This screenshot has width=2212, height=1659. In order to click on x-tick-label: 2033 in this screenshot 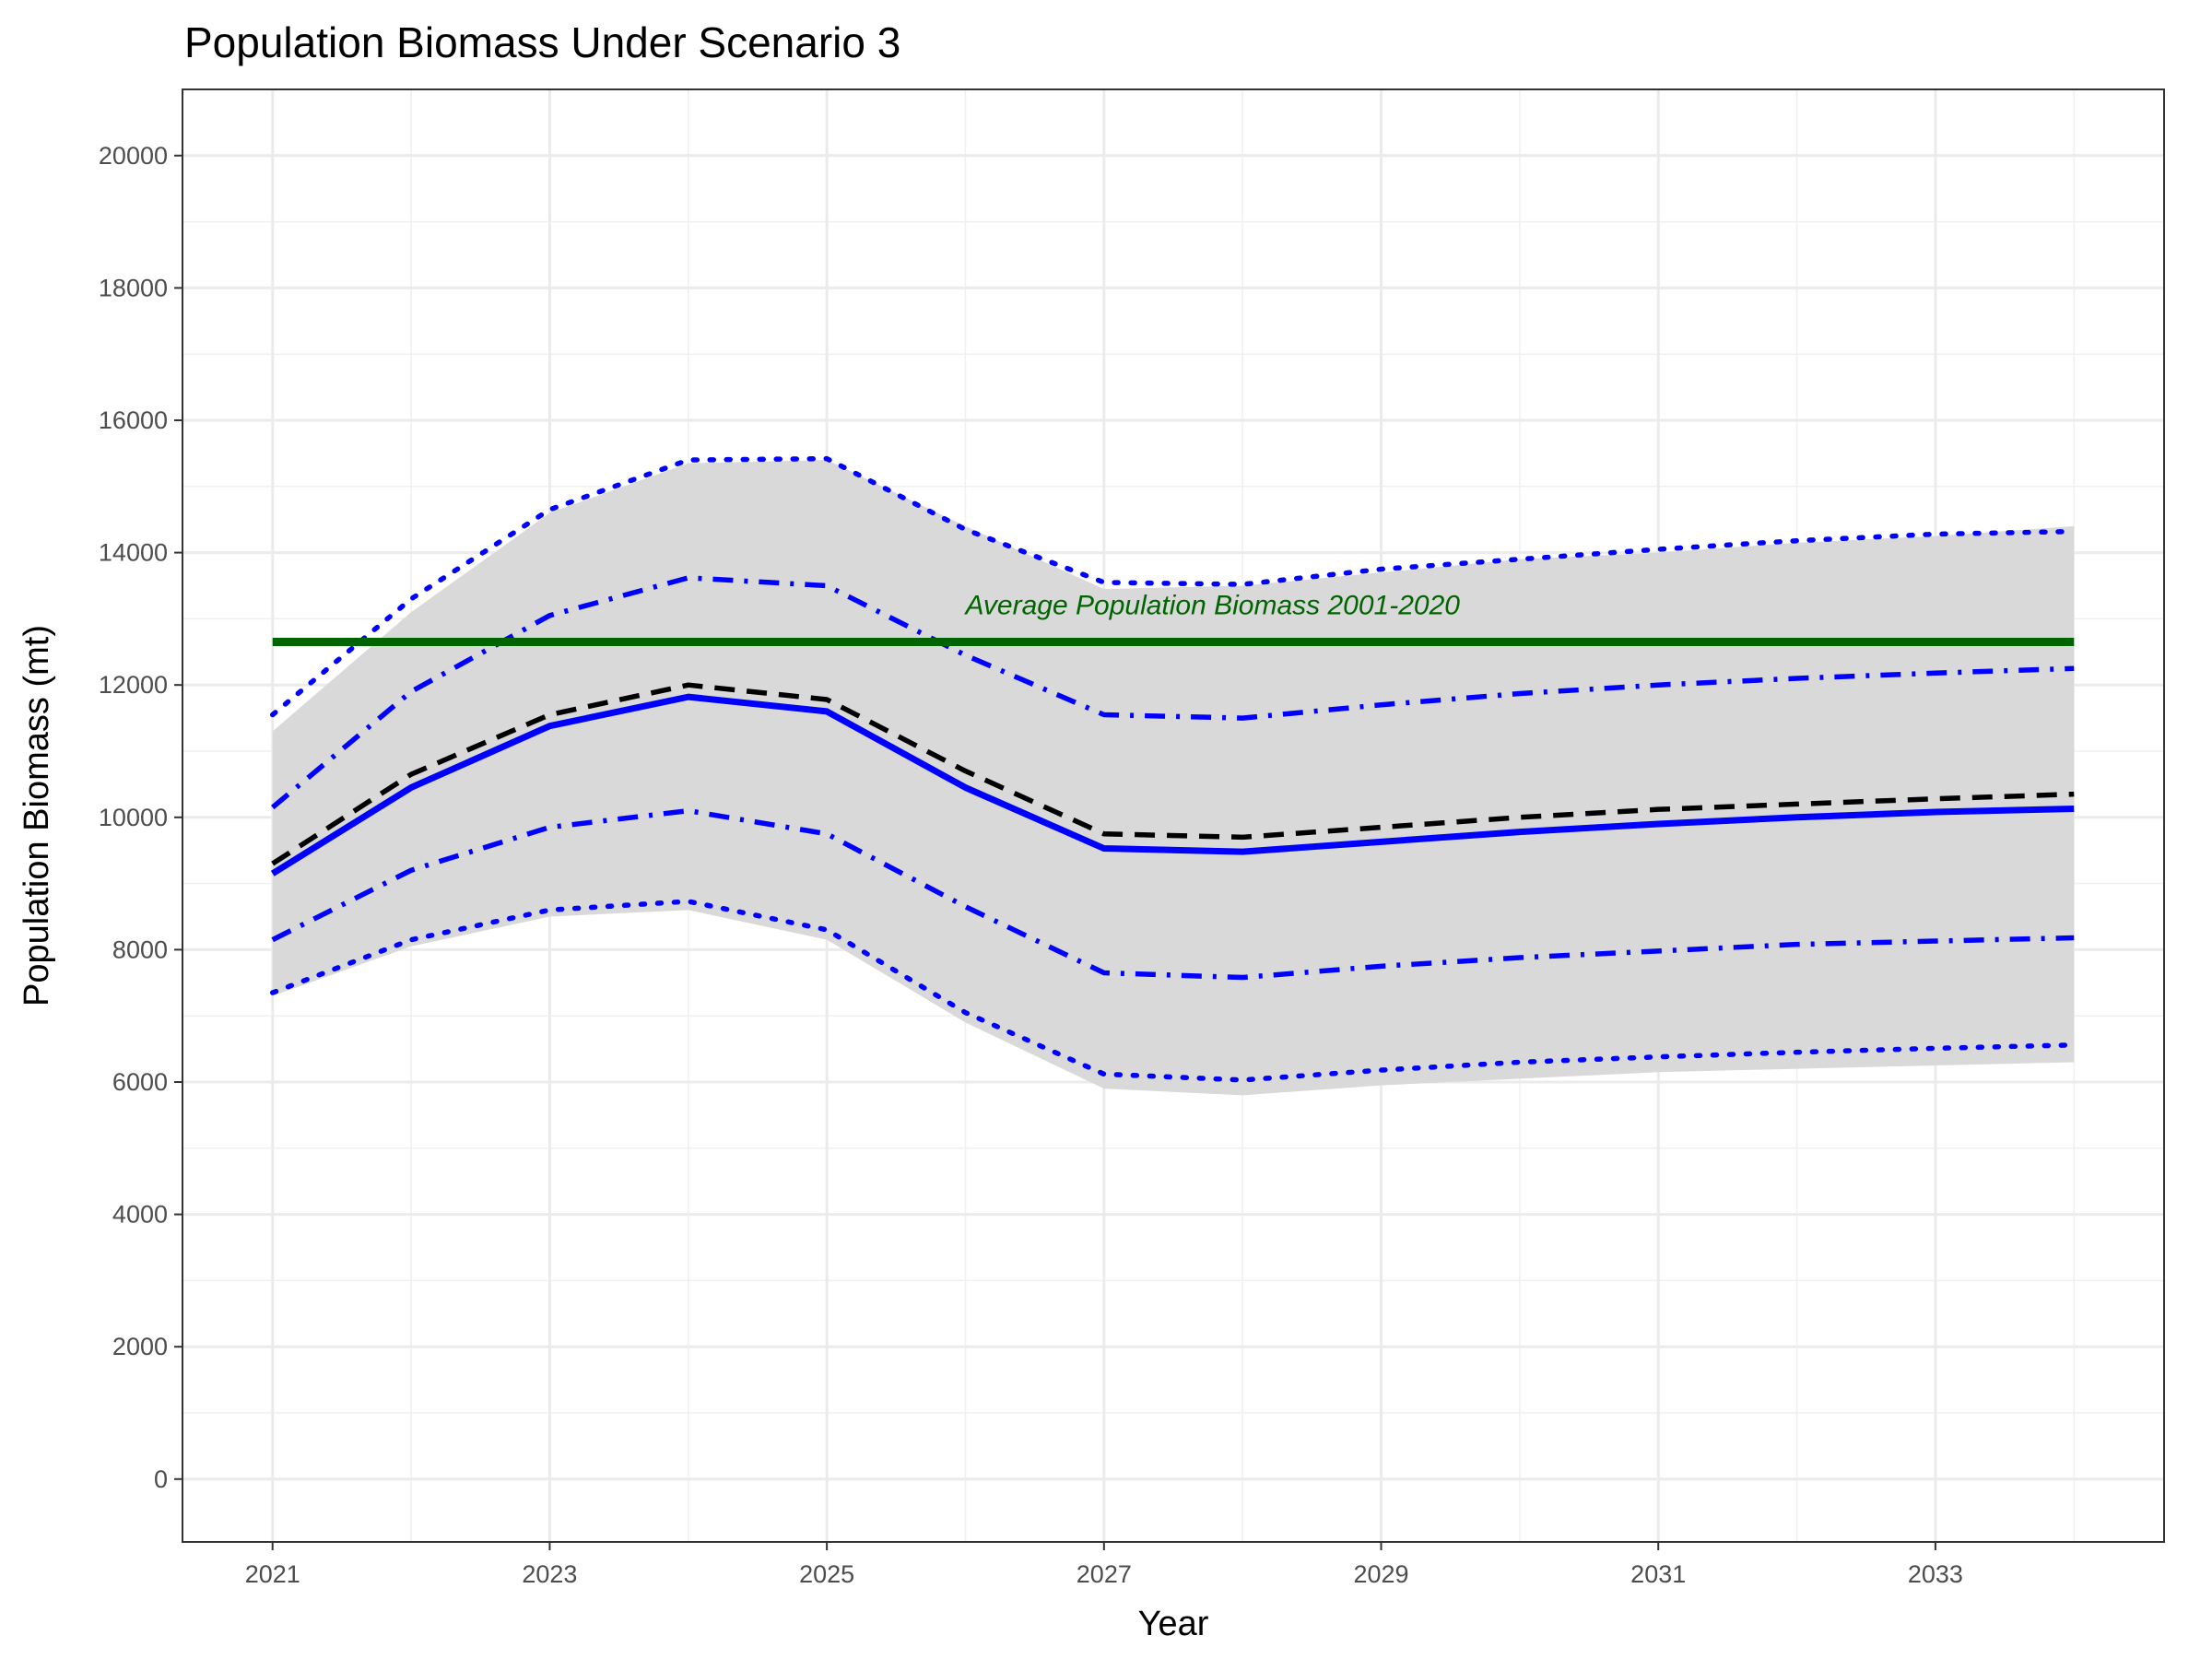, I will do `click(1935, 1574)`.